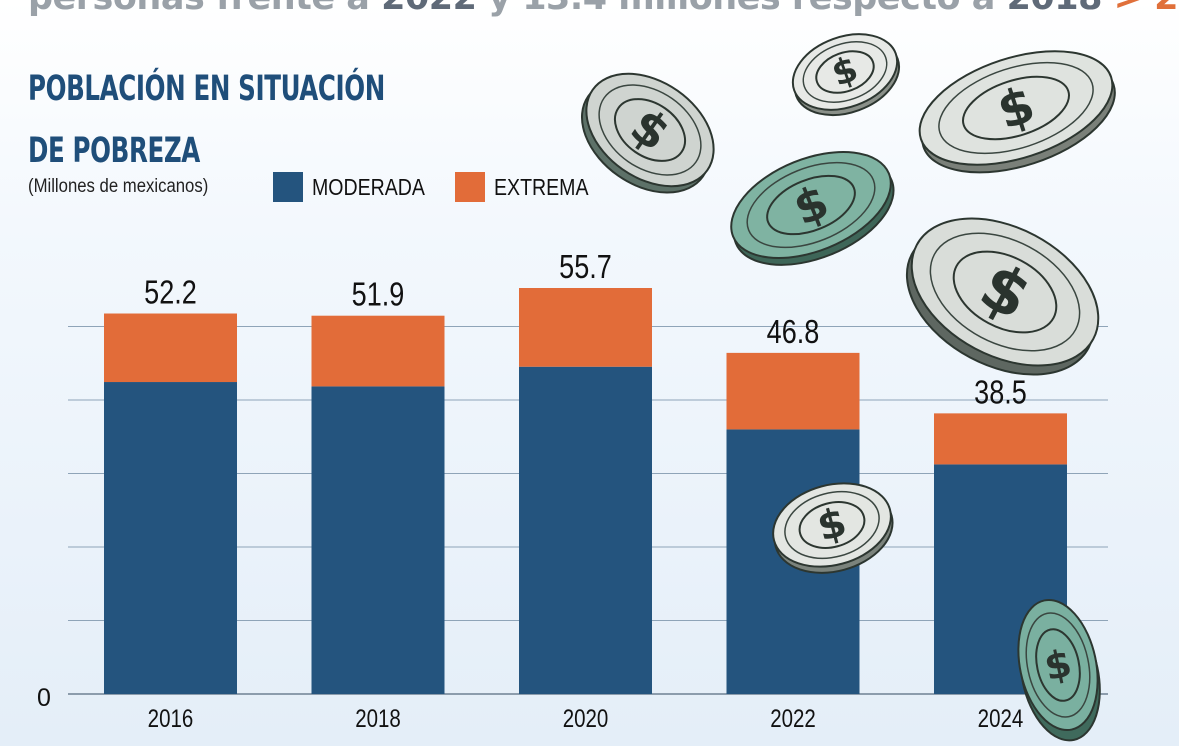 Image resolution: width=1179 pixels, height=746 pixels. What do you see at coordinates (378, 718) in the screenshot?
I see `x-tick-label: 2018` at bounding box center [378, 718].